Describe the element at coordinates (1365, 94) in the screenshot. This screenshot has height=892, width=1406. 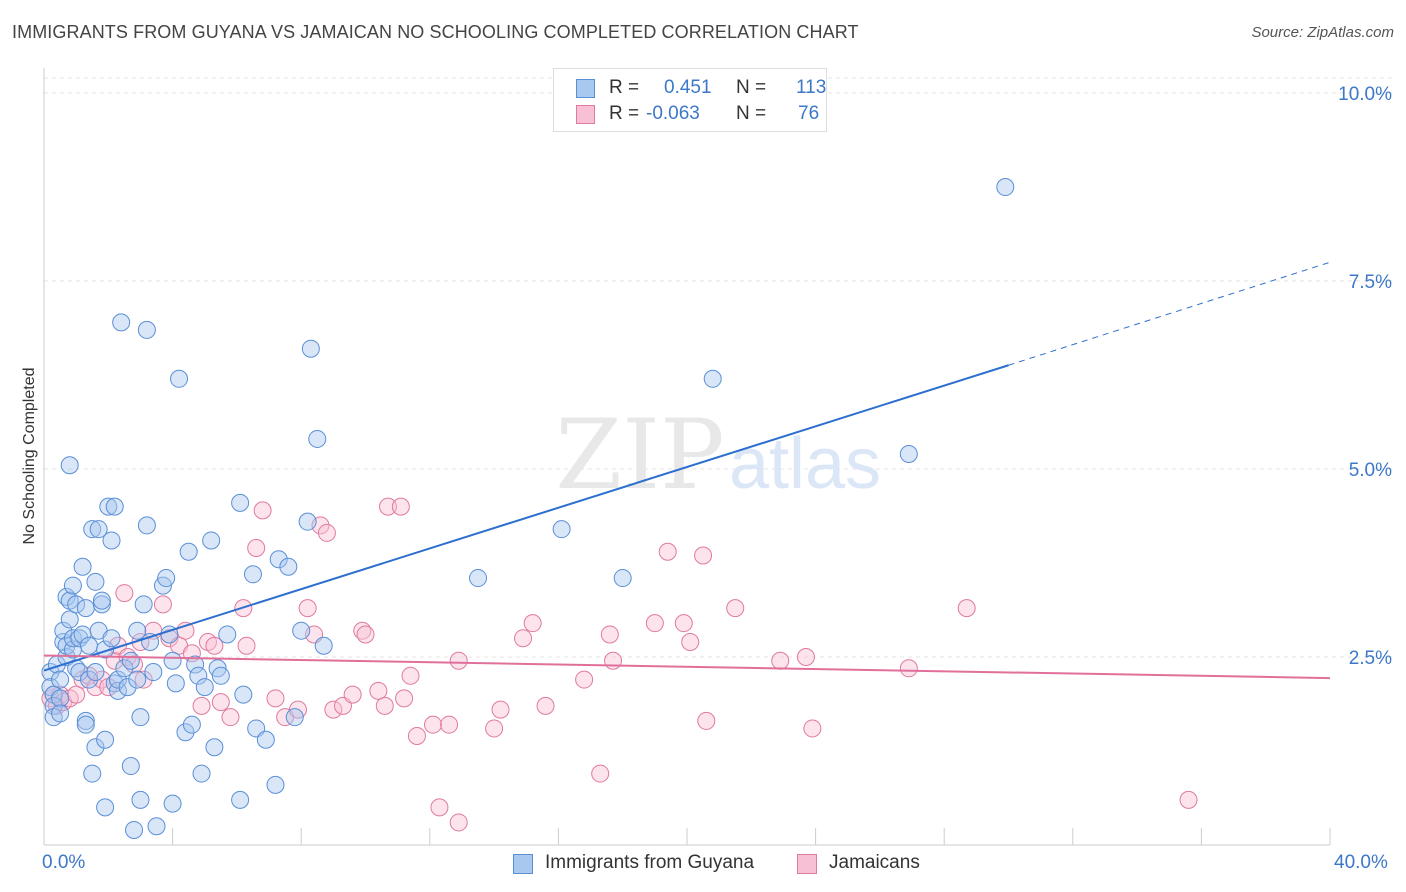
I see `y-tick-label-3: 10.0%` at that location.